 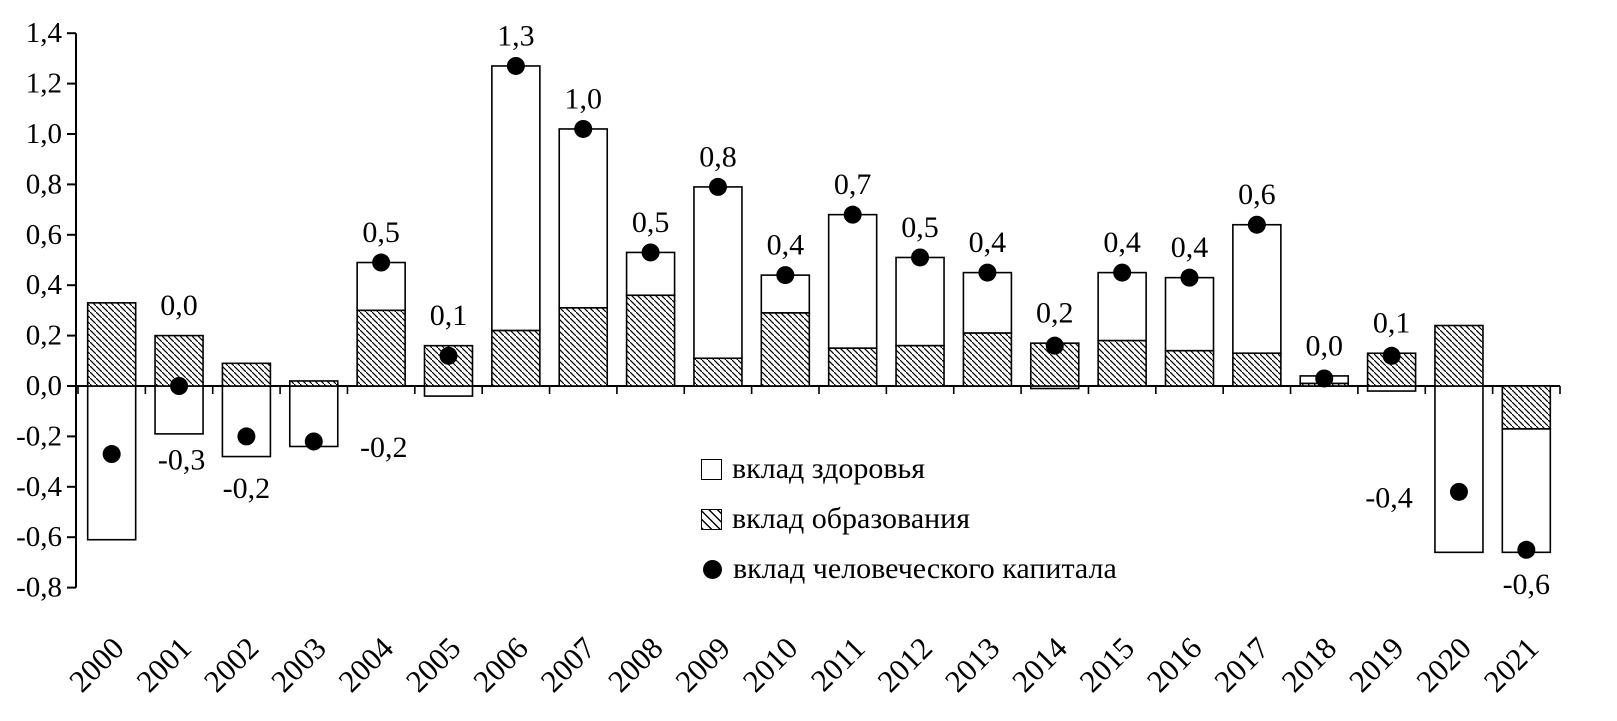 What do you see at coordinates (39, 487) in the screenshot?
I see `y-axis-tick-label: -0,4` at bounding box center [39, 487].